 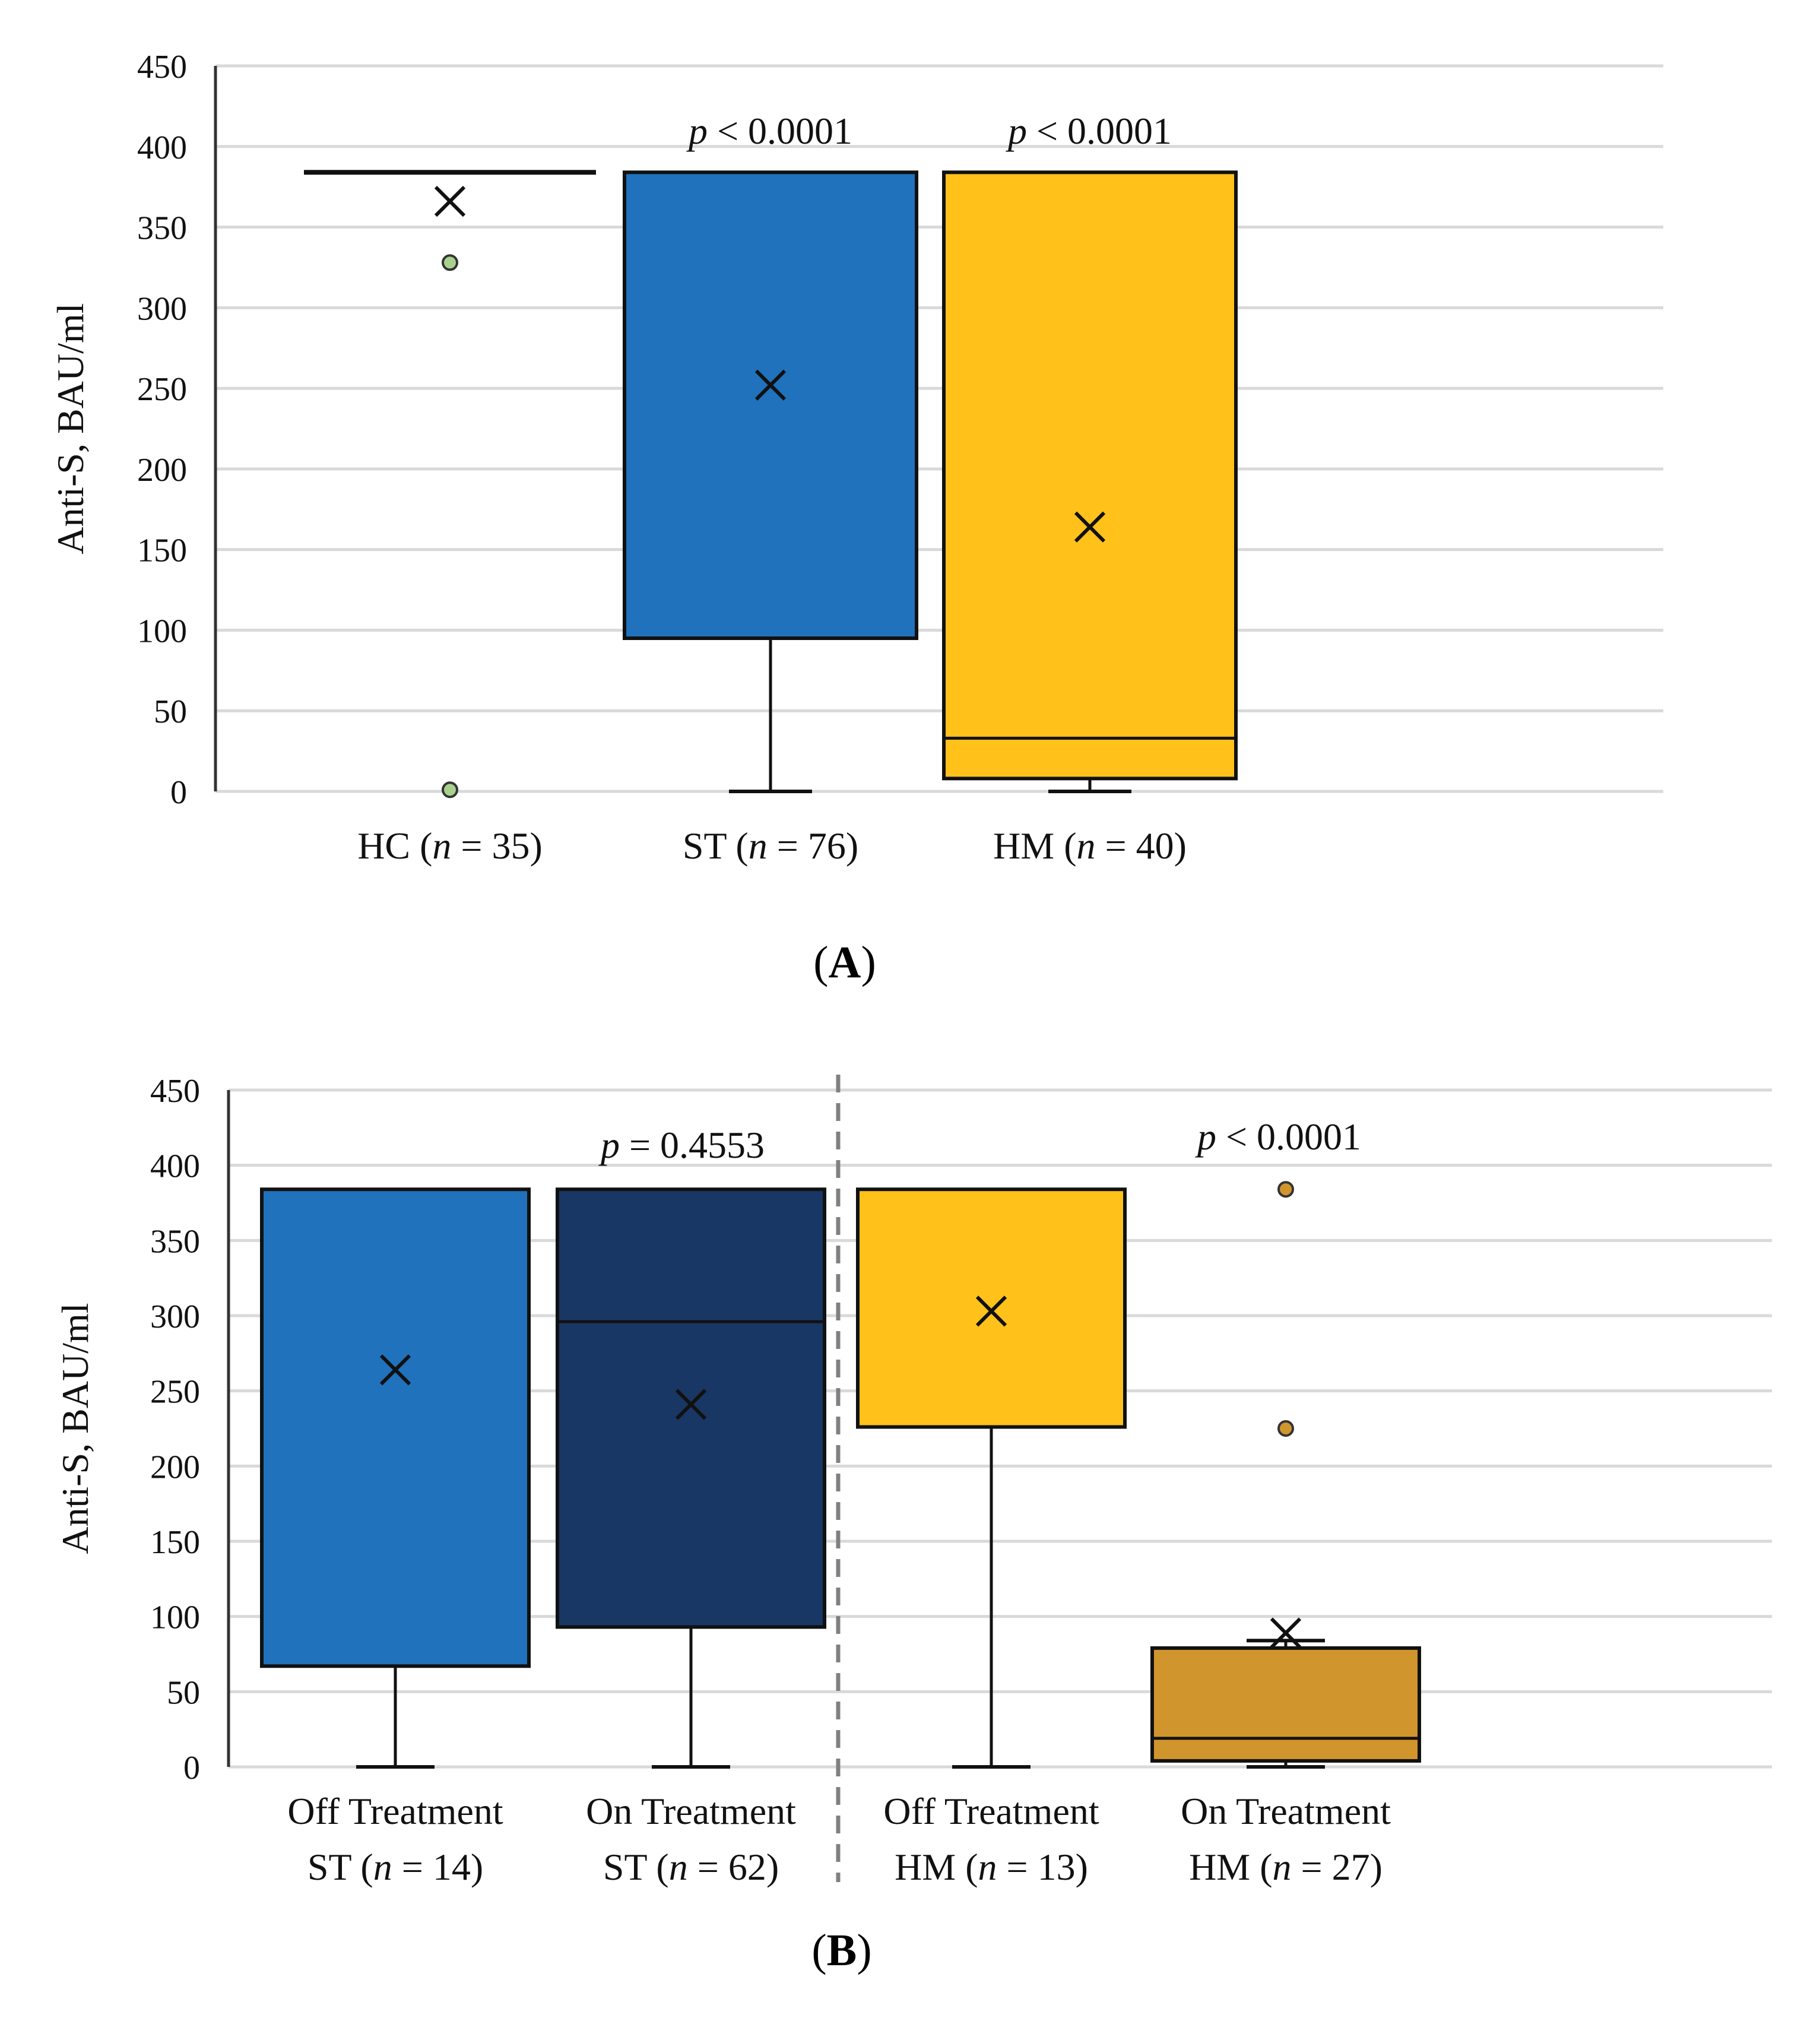 What do you see at coordinates (844, 962) in the screenshot?
I see `panel-label: (A)` at bounding box center [844, 962].